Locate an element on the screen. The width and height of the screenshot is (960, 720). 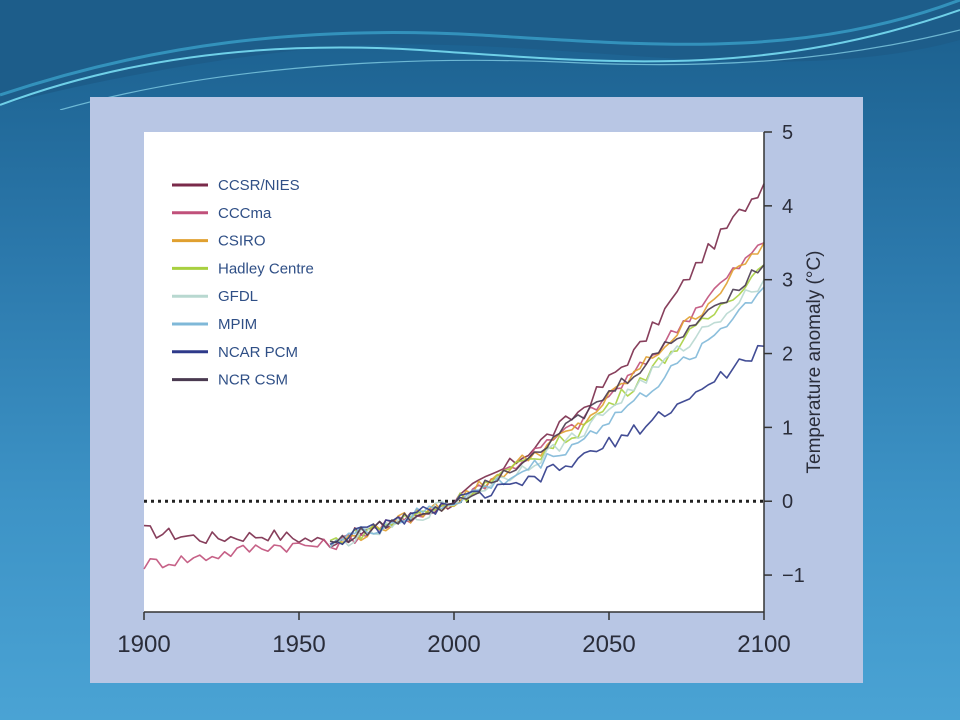
series-line-ncar-pcm is located at coordinates (547, 445).